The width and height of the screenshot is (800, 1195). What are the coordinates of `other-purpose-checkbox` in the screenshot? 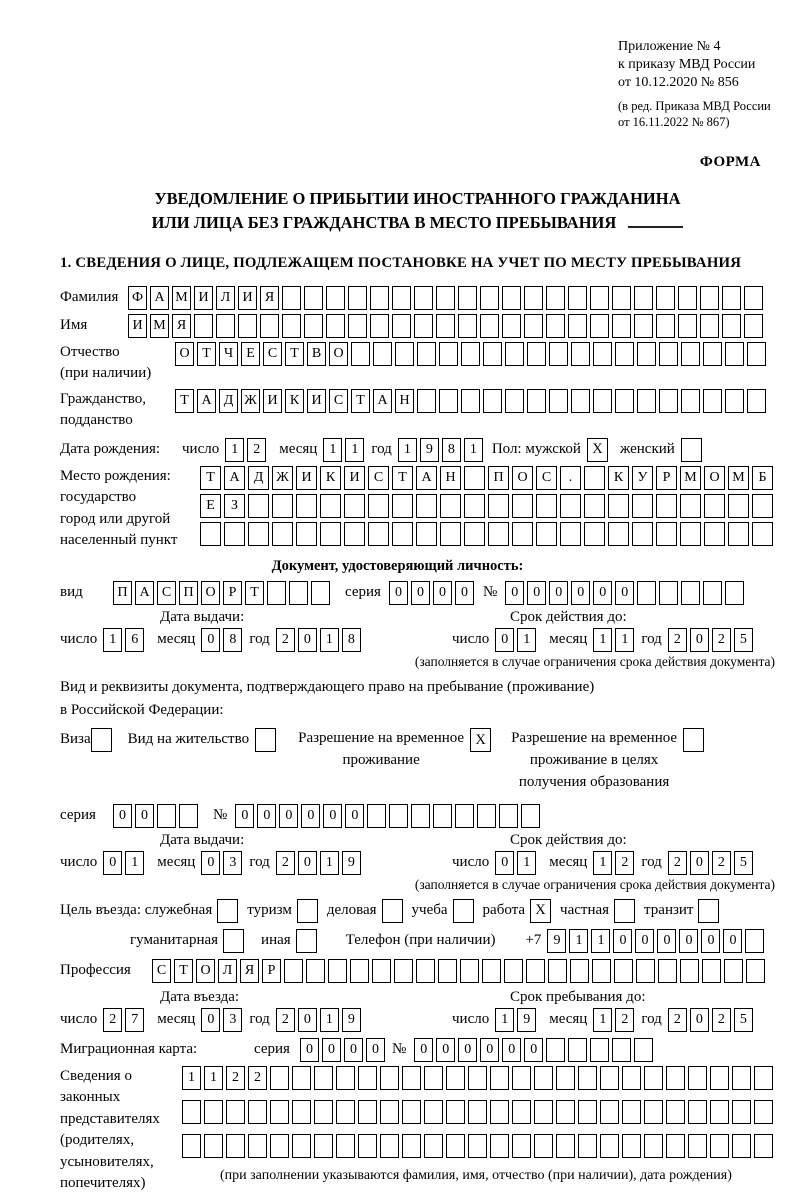 It's located at (306, 940).